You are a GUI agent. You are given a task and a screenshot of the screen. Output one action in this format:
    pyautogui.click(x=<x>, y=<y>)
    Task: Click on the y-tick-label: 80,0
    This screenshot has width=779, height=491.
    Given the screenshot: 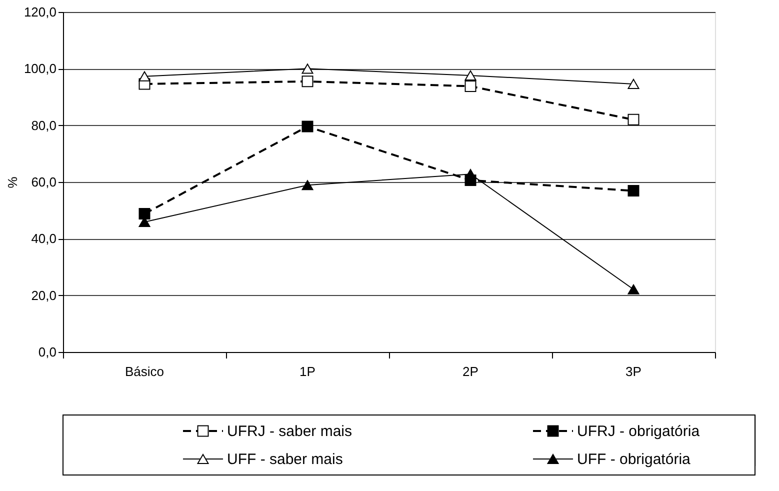 What is the action you would take?
    pyautogui.click(x=43, y=125)
    